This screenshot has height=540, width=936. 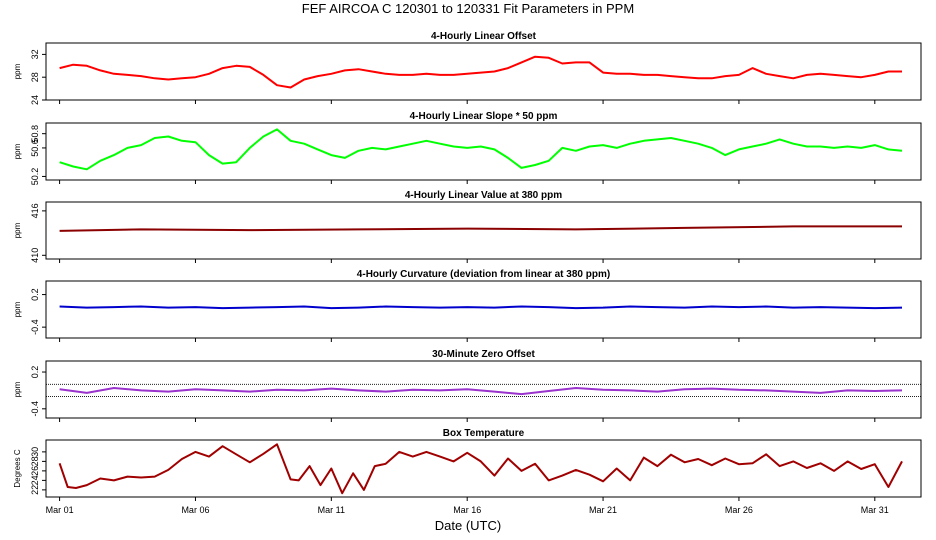 What do you see at coordinates (484, 116) in the screenshot?
I see `panel-title: 4-Hourly Linear Slope * 50 ppm` at bounding box center [484, 116].